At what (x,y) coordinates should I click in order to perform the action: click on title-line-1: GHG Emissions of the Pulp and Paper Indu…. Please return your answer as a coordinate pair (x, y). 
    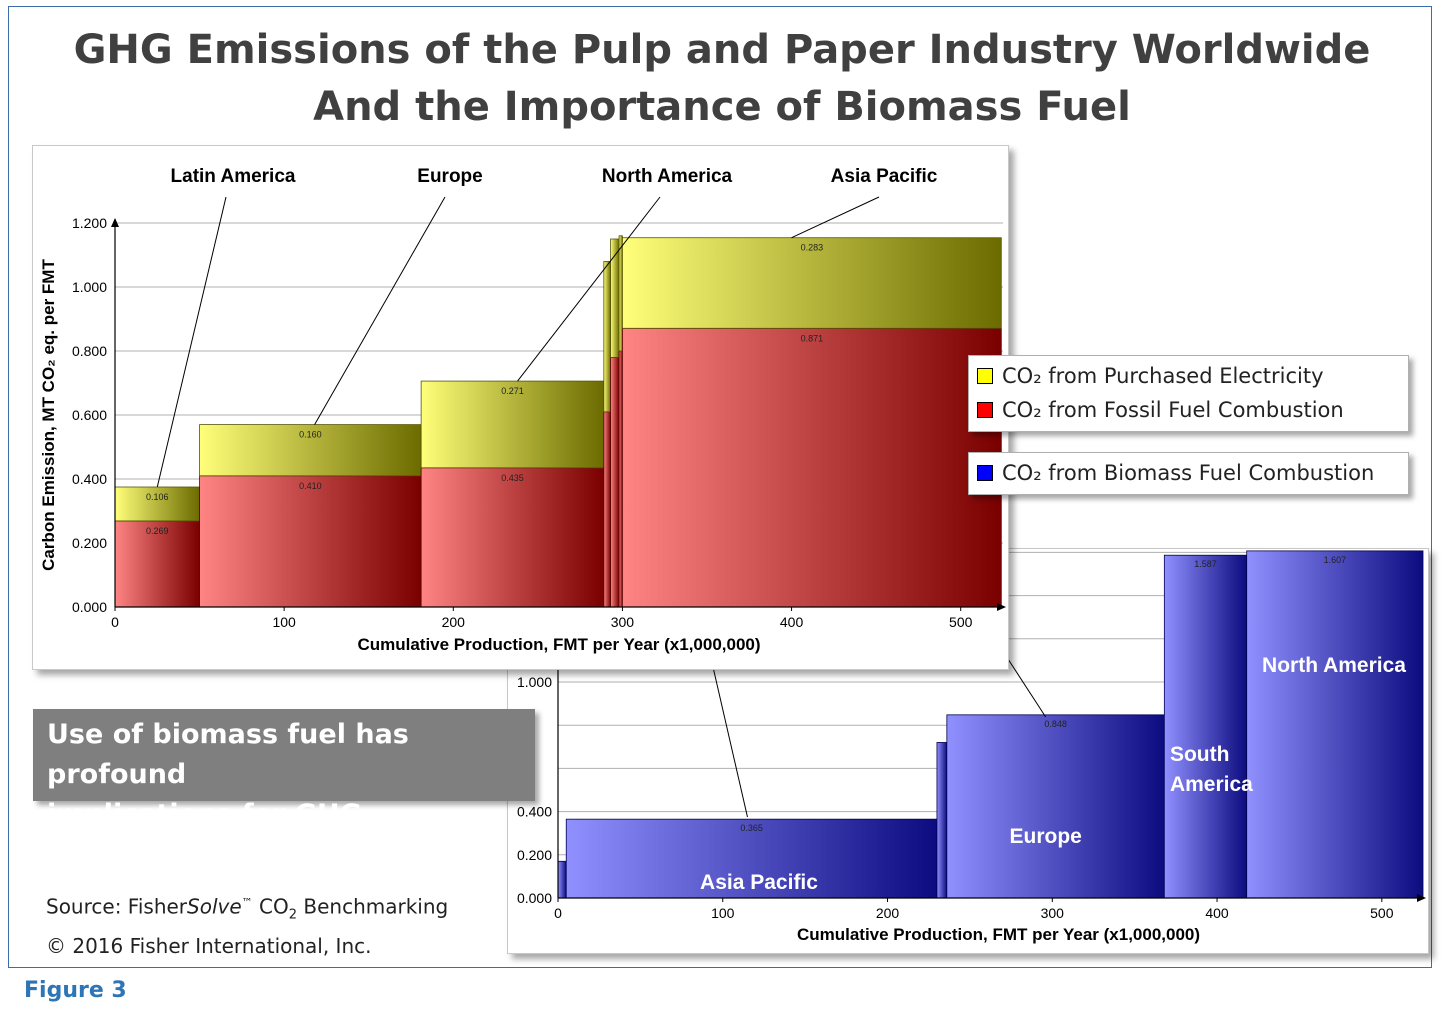
    Looking at the image, I should click on (722, 50).